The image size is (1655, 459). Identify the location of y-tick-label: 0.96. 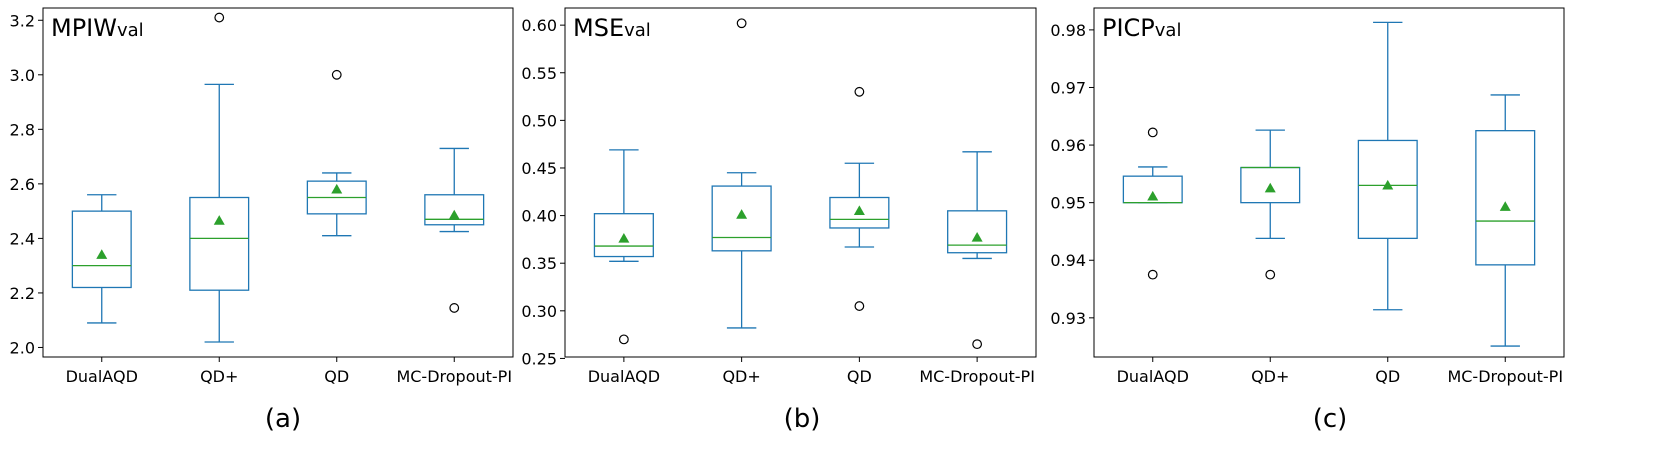
(1068, 145).